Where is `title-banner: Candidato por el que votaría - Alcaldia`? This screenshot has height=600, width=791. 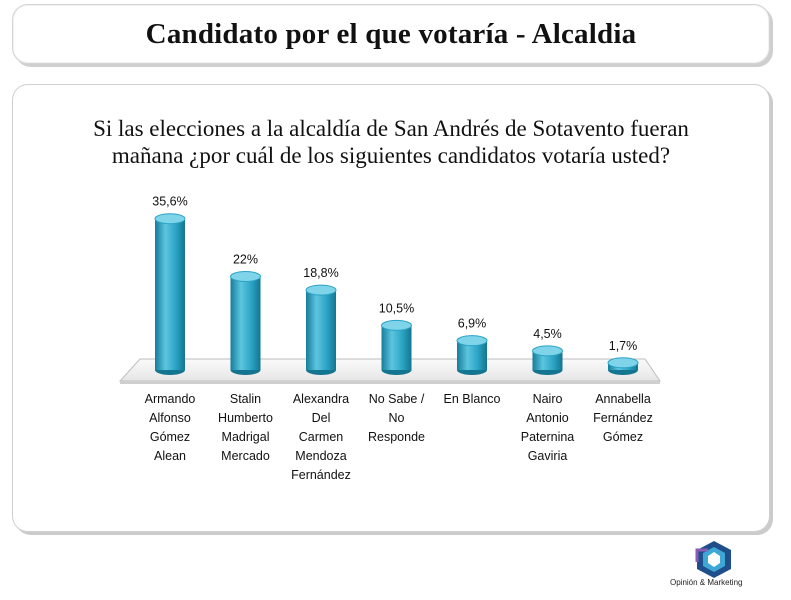 title-banner: Candidato por el que votaría - Alcaldia is located at coordinates (391, 34).